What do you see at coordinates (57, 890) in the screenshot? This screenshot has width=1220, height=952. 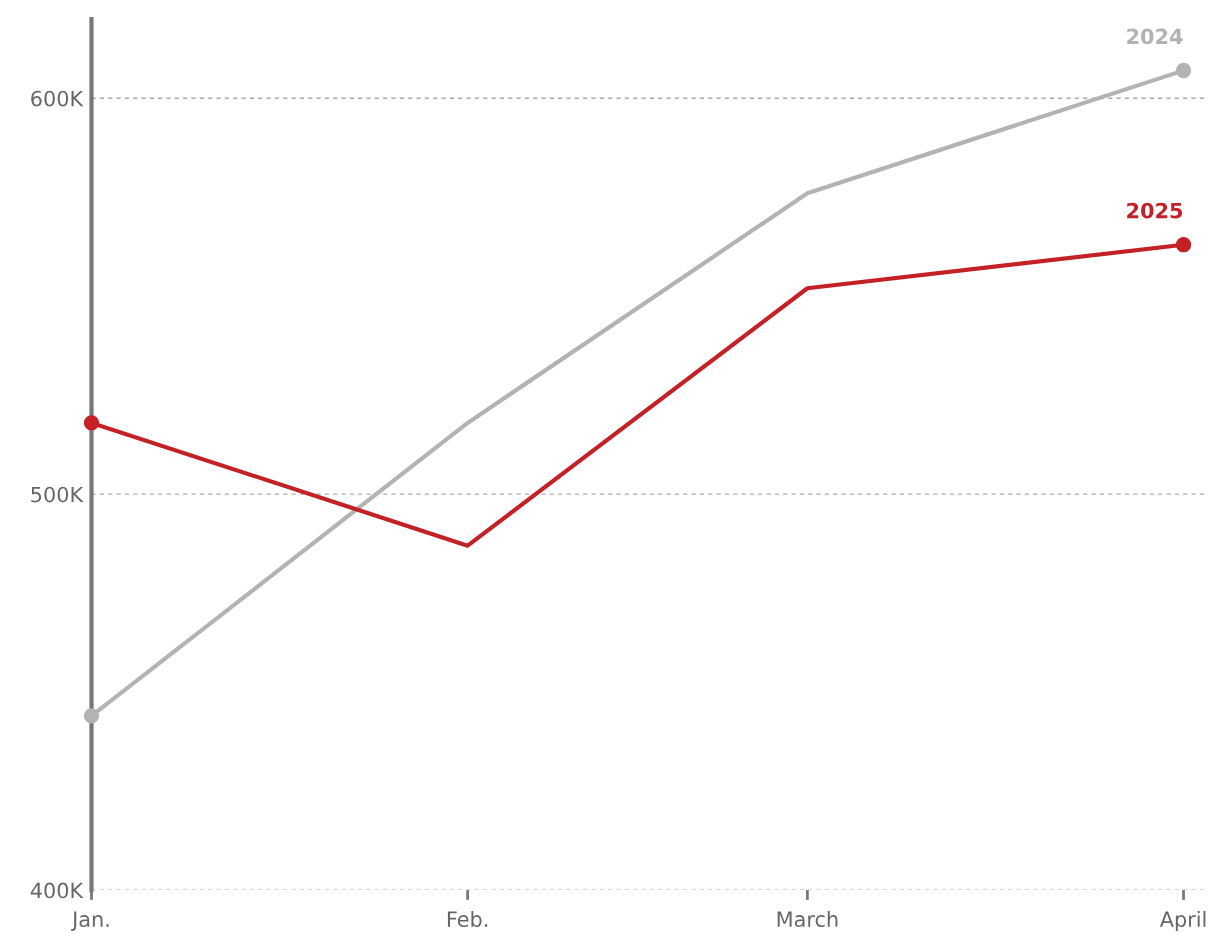 I see `y-tick-label: 400K` at bounding box center [57, 890].